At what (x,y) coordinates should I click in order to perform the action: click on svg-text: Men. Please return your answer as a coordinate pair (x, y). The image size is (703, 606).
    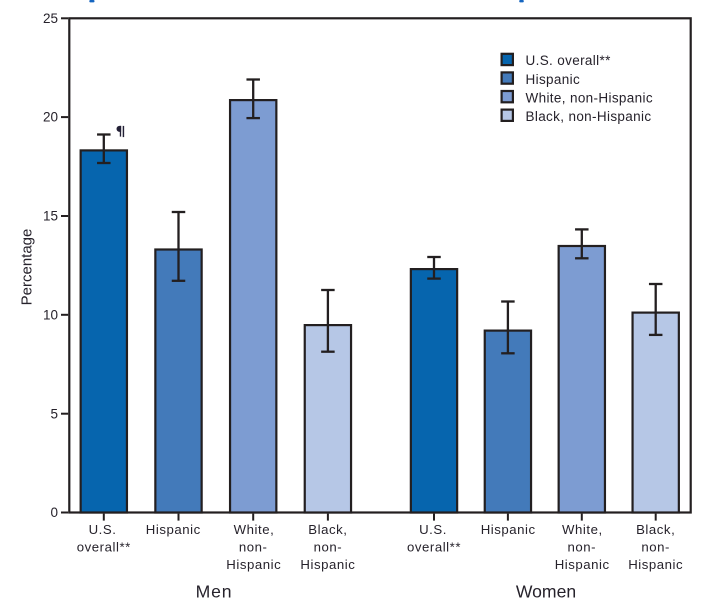
    Looking at the image, I should click on (214, 592).